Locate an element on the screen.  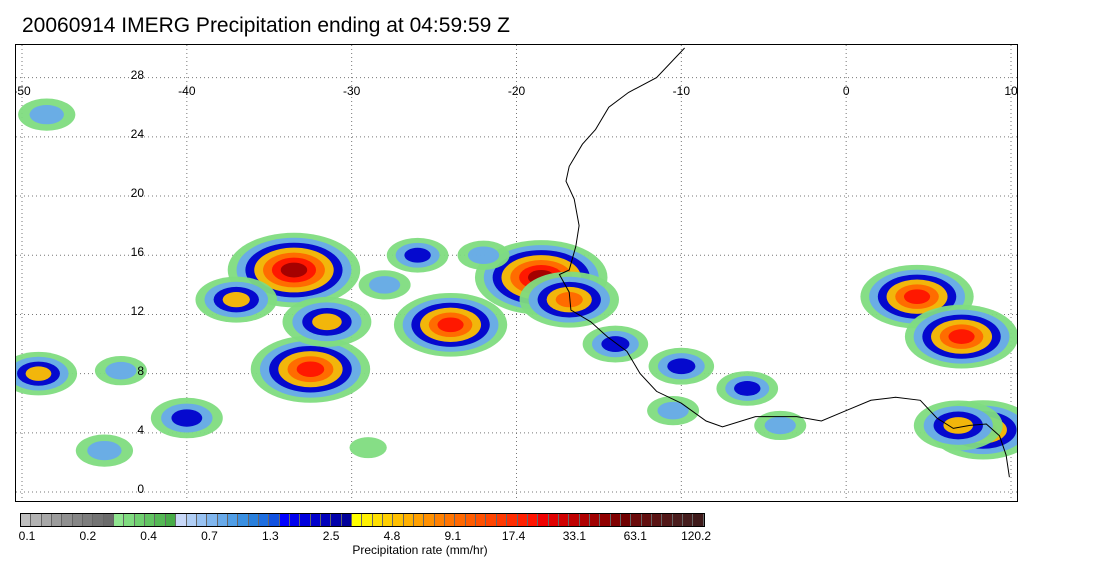
colorbar-tick-label: 0.7 is located at coordinates (209, 536).